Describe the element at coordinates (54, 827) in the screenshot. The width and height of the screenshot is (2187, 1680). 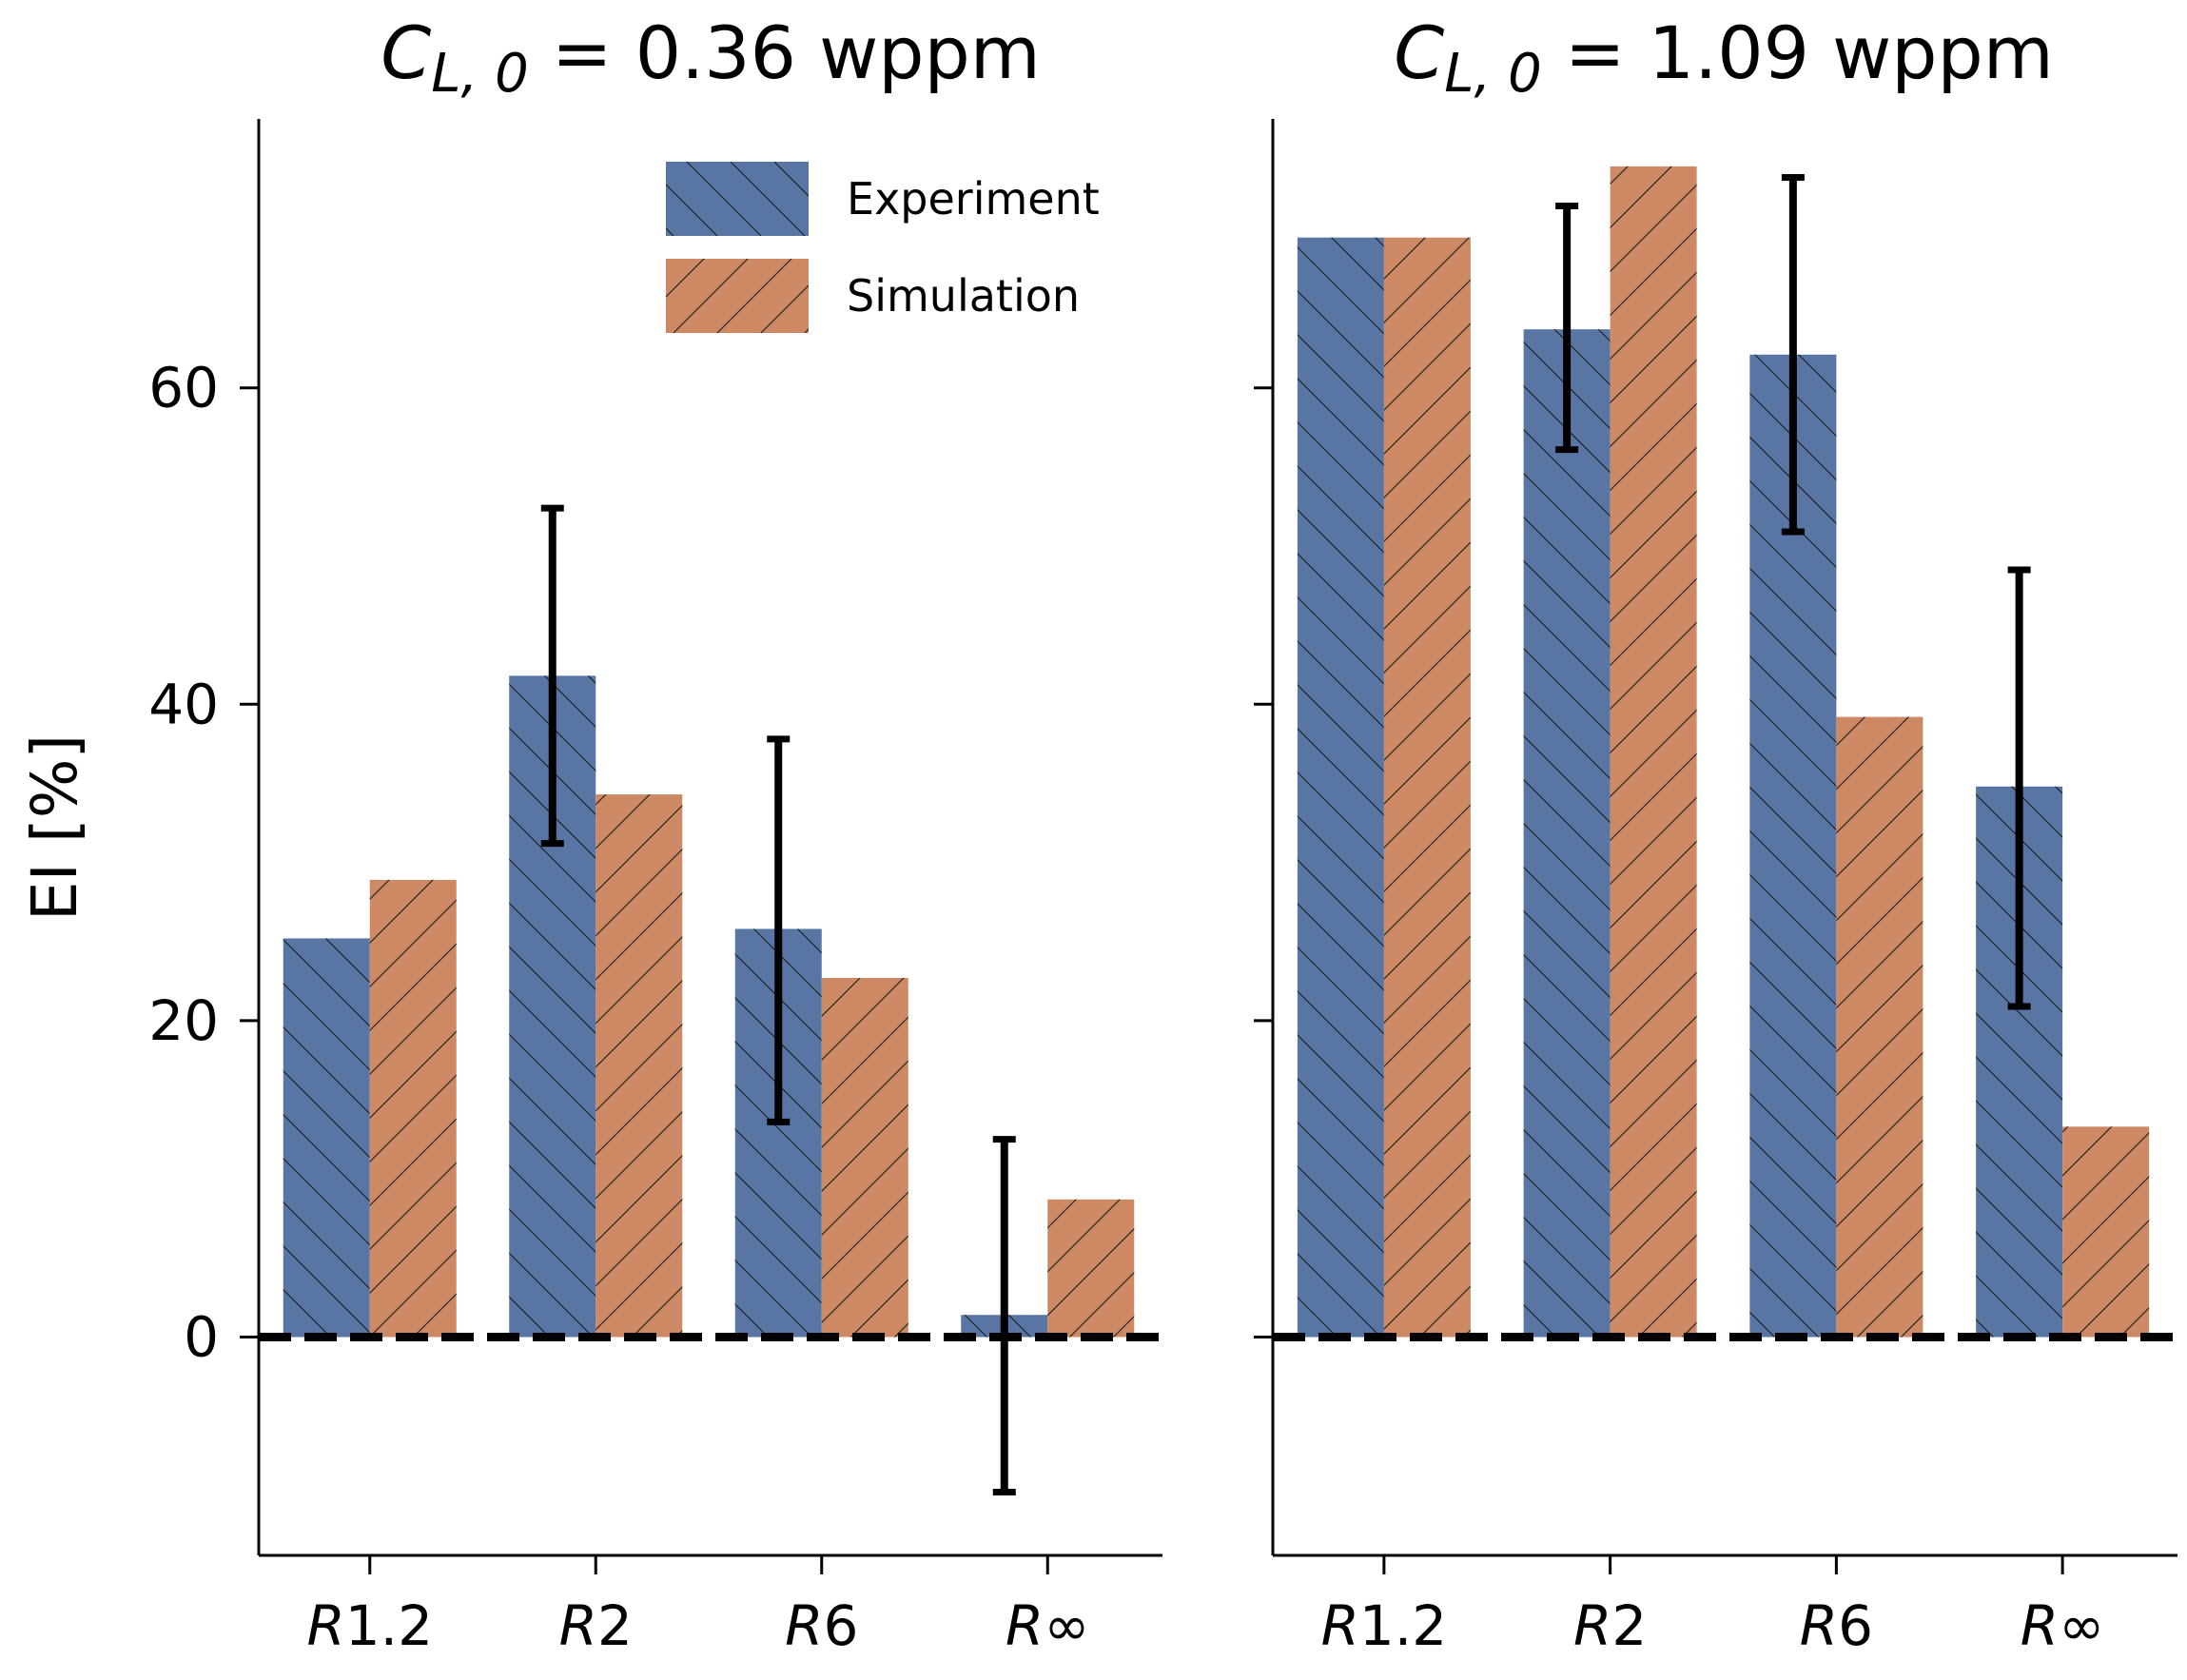
I see `y-axis-label: EI [%]` at that location.